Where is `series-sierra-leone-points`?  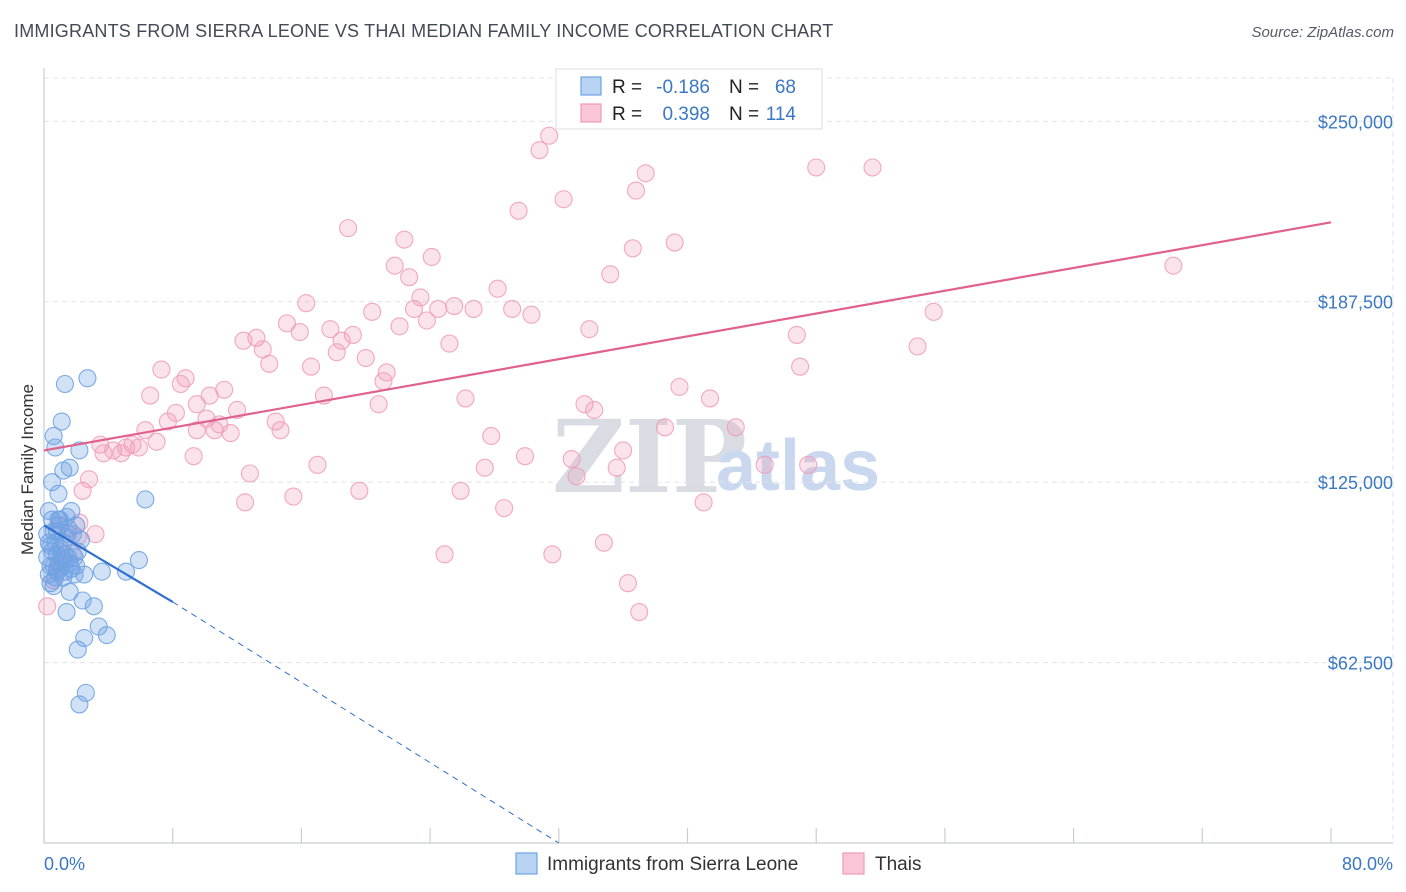
series-sierra-leone-points is located at coordinates (96, 541).